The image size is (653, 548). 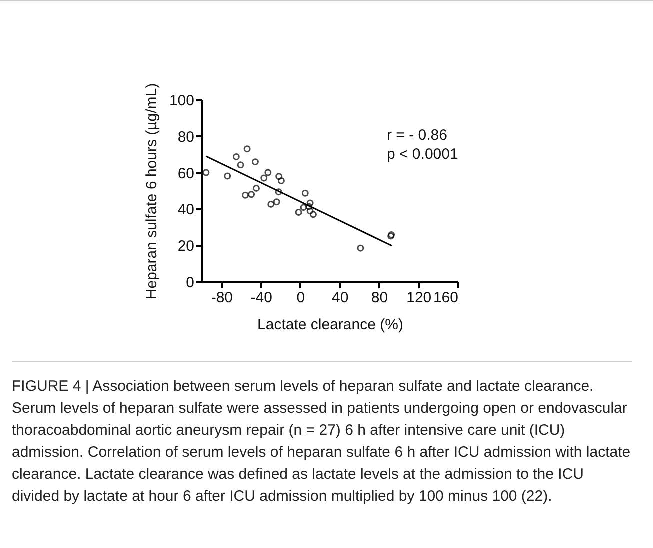 What do you see at coordinates (301, 298) in the screenshot?
I see `x-tick-label: 0` at bounding box center [301, 298].